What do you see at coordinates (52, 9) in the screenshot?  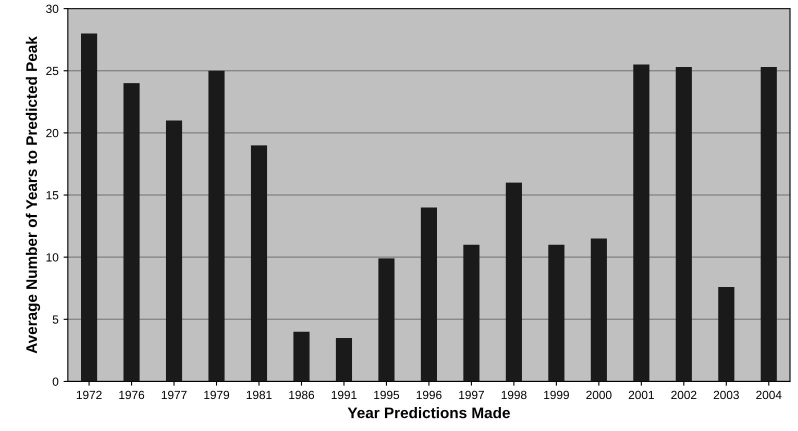 I see `y-tick-label: 30` at bounding box center [52, 9].